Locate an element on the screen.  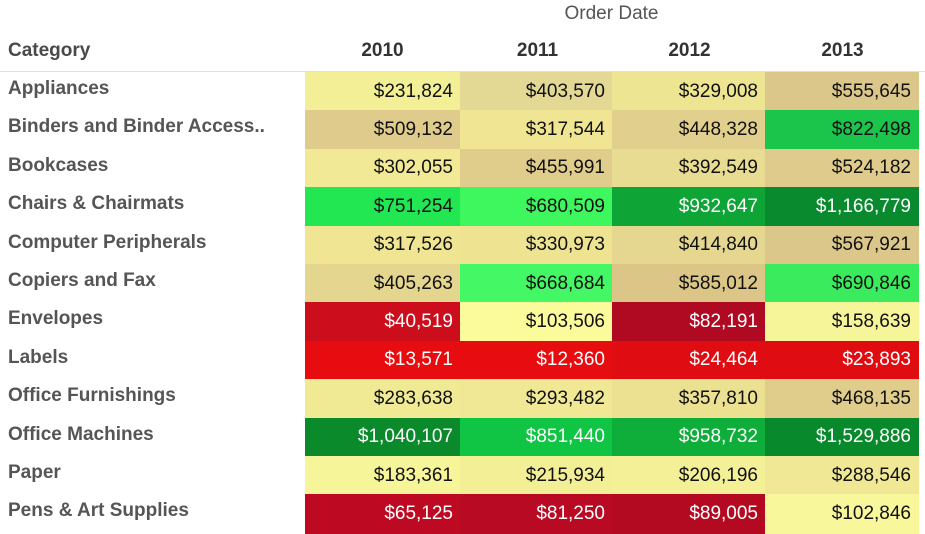
row-label: Binders and Binder Access.. is located at coordinates (136, 127).